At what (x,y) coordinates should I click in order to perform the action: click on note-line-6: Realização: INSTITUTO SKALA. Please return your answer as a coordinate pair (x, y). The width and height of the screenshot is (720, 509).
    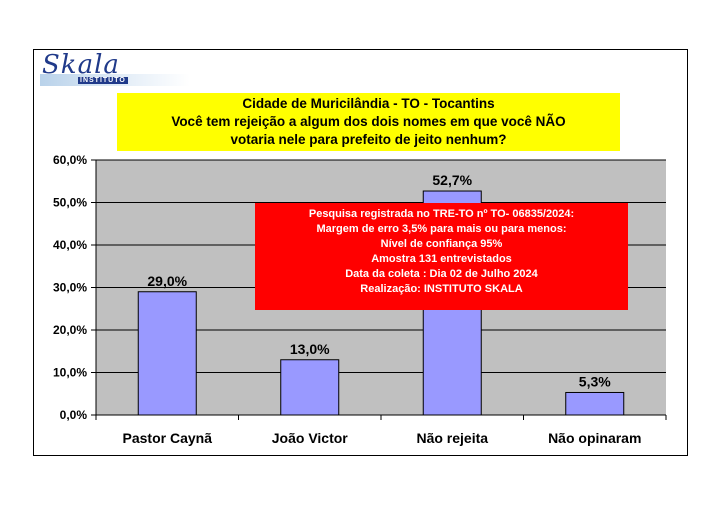
    Looking at the image, I should click on (441, 289).